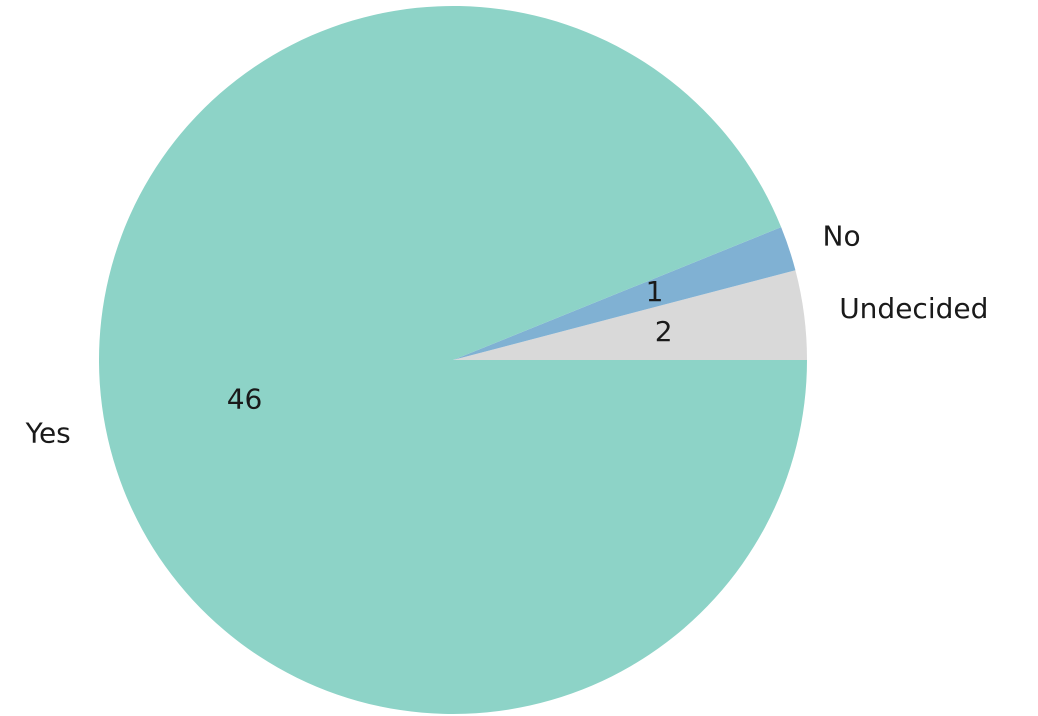 The height and width of the screenshot is (716, 1038). Describe the element at coordinates (842, 235) in the screenshot. I see `slice-label-no: No` at that location.